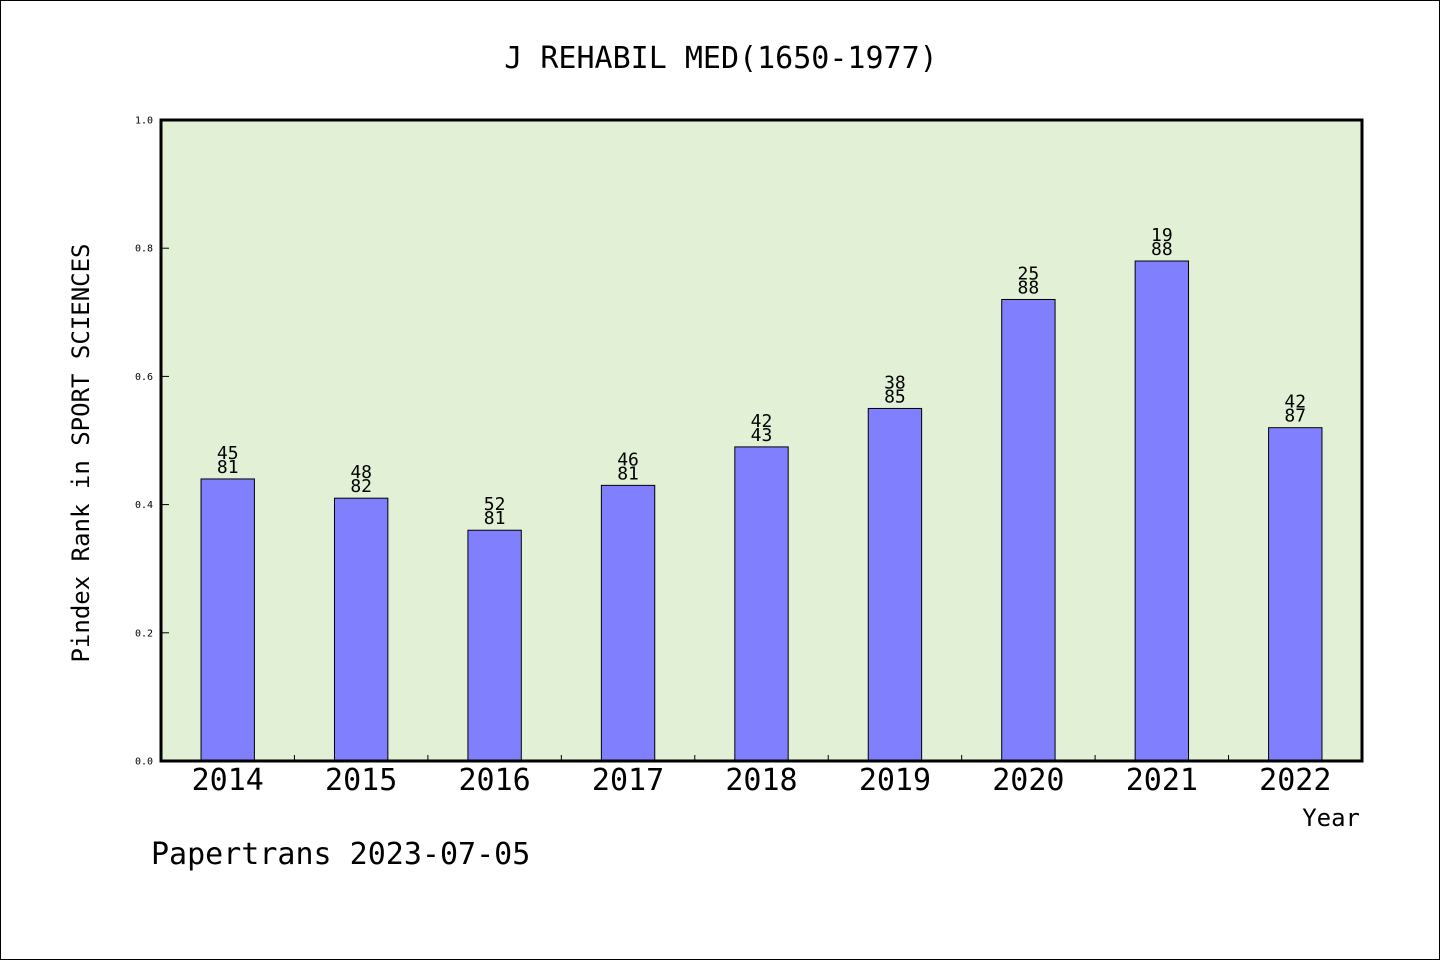 The height and width of the screenshot is (961, 1440). Describe the element at coordinates (895, 382) in the screenshot. I see `bar-label-top: 38` at that location.